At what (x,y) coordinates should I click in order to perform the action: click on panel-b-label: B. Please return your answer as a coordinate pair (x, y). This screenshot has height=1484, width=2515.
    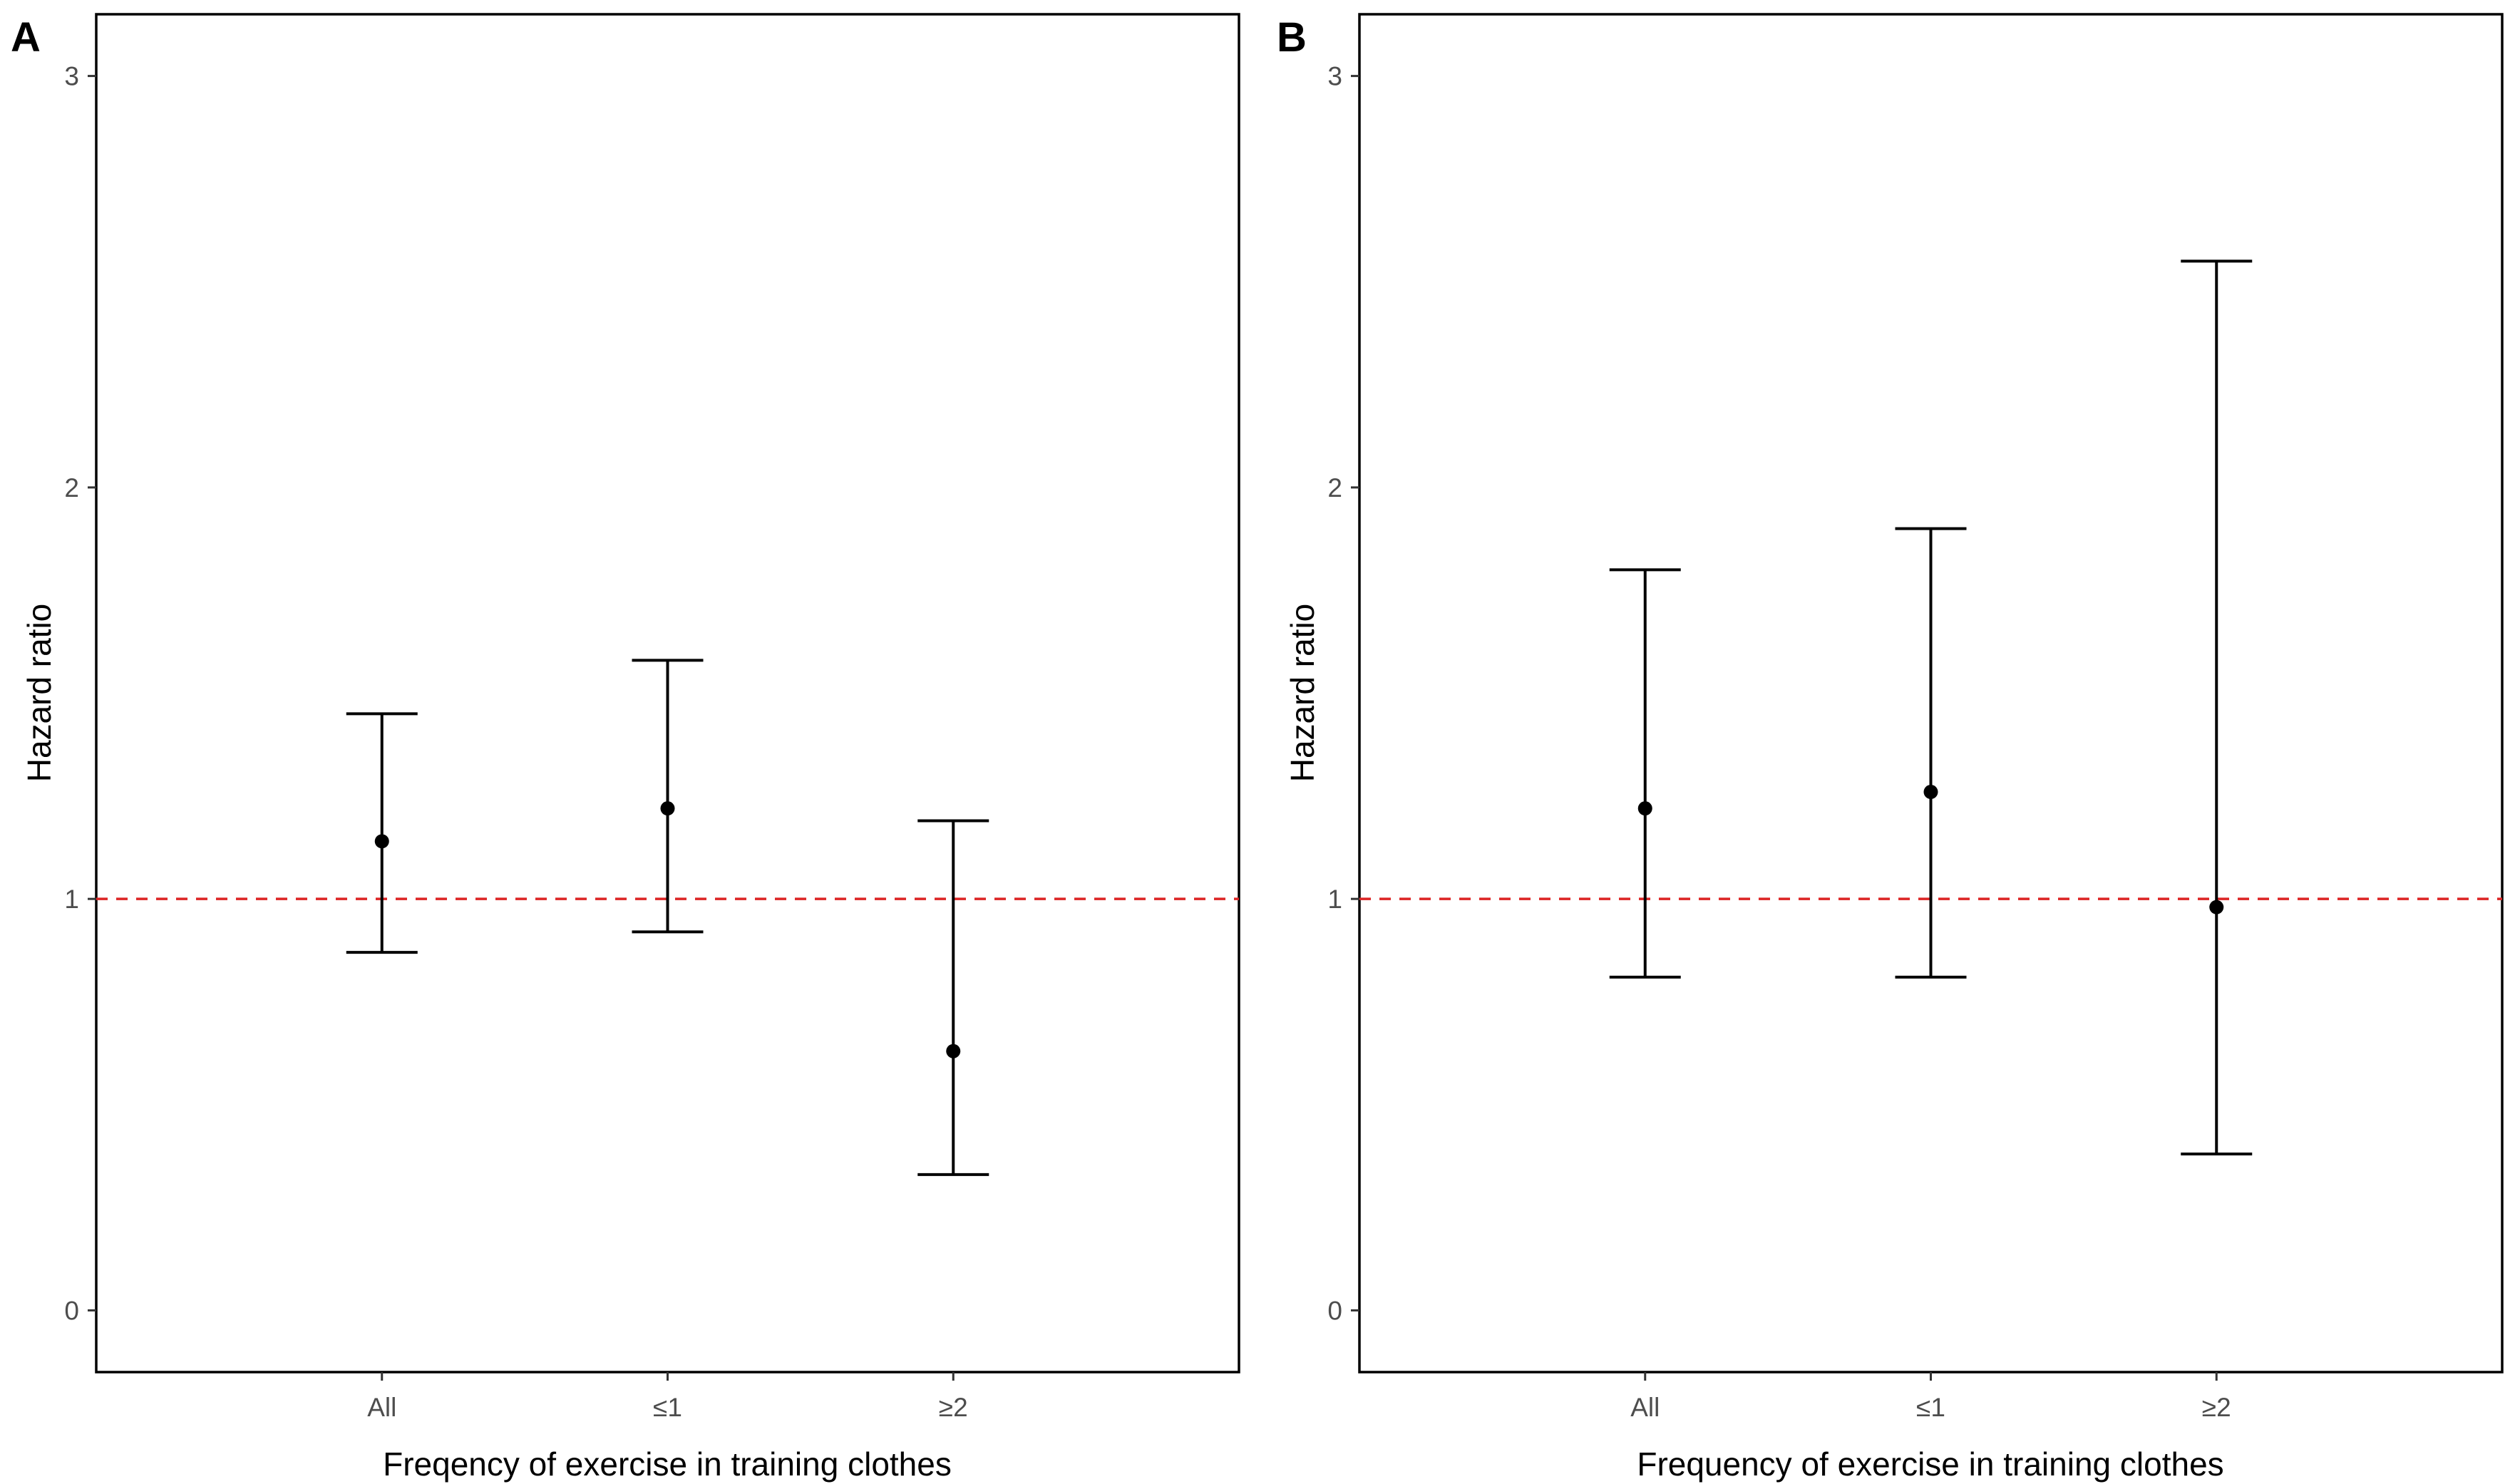
    Looking at the image, I should click on (1292, 37).